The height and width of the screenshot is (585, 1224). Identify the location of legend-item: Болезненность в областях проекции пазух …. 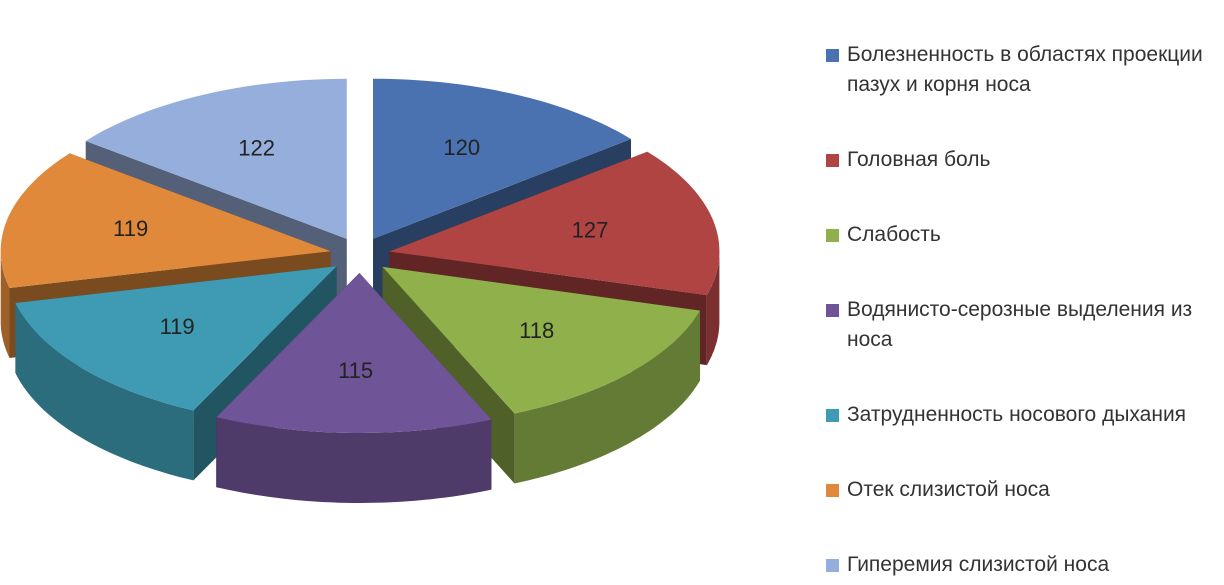
(1021, 70).